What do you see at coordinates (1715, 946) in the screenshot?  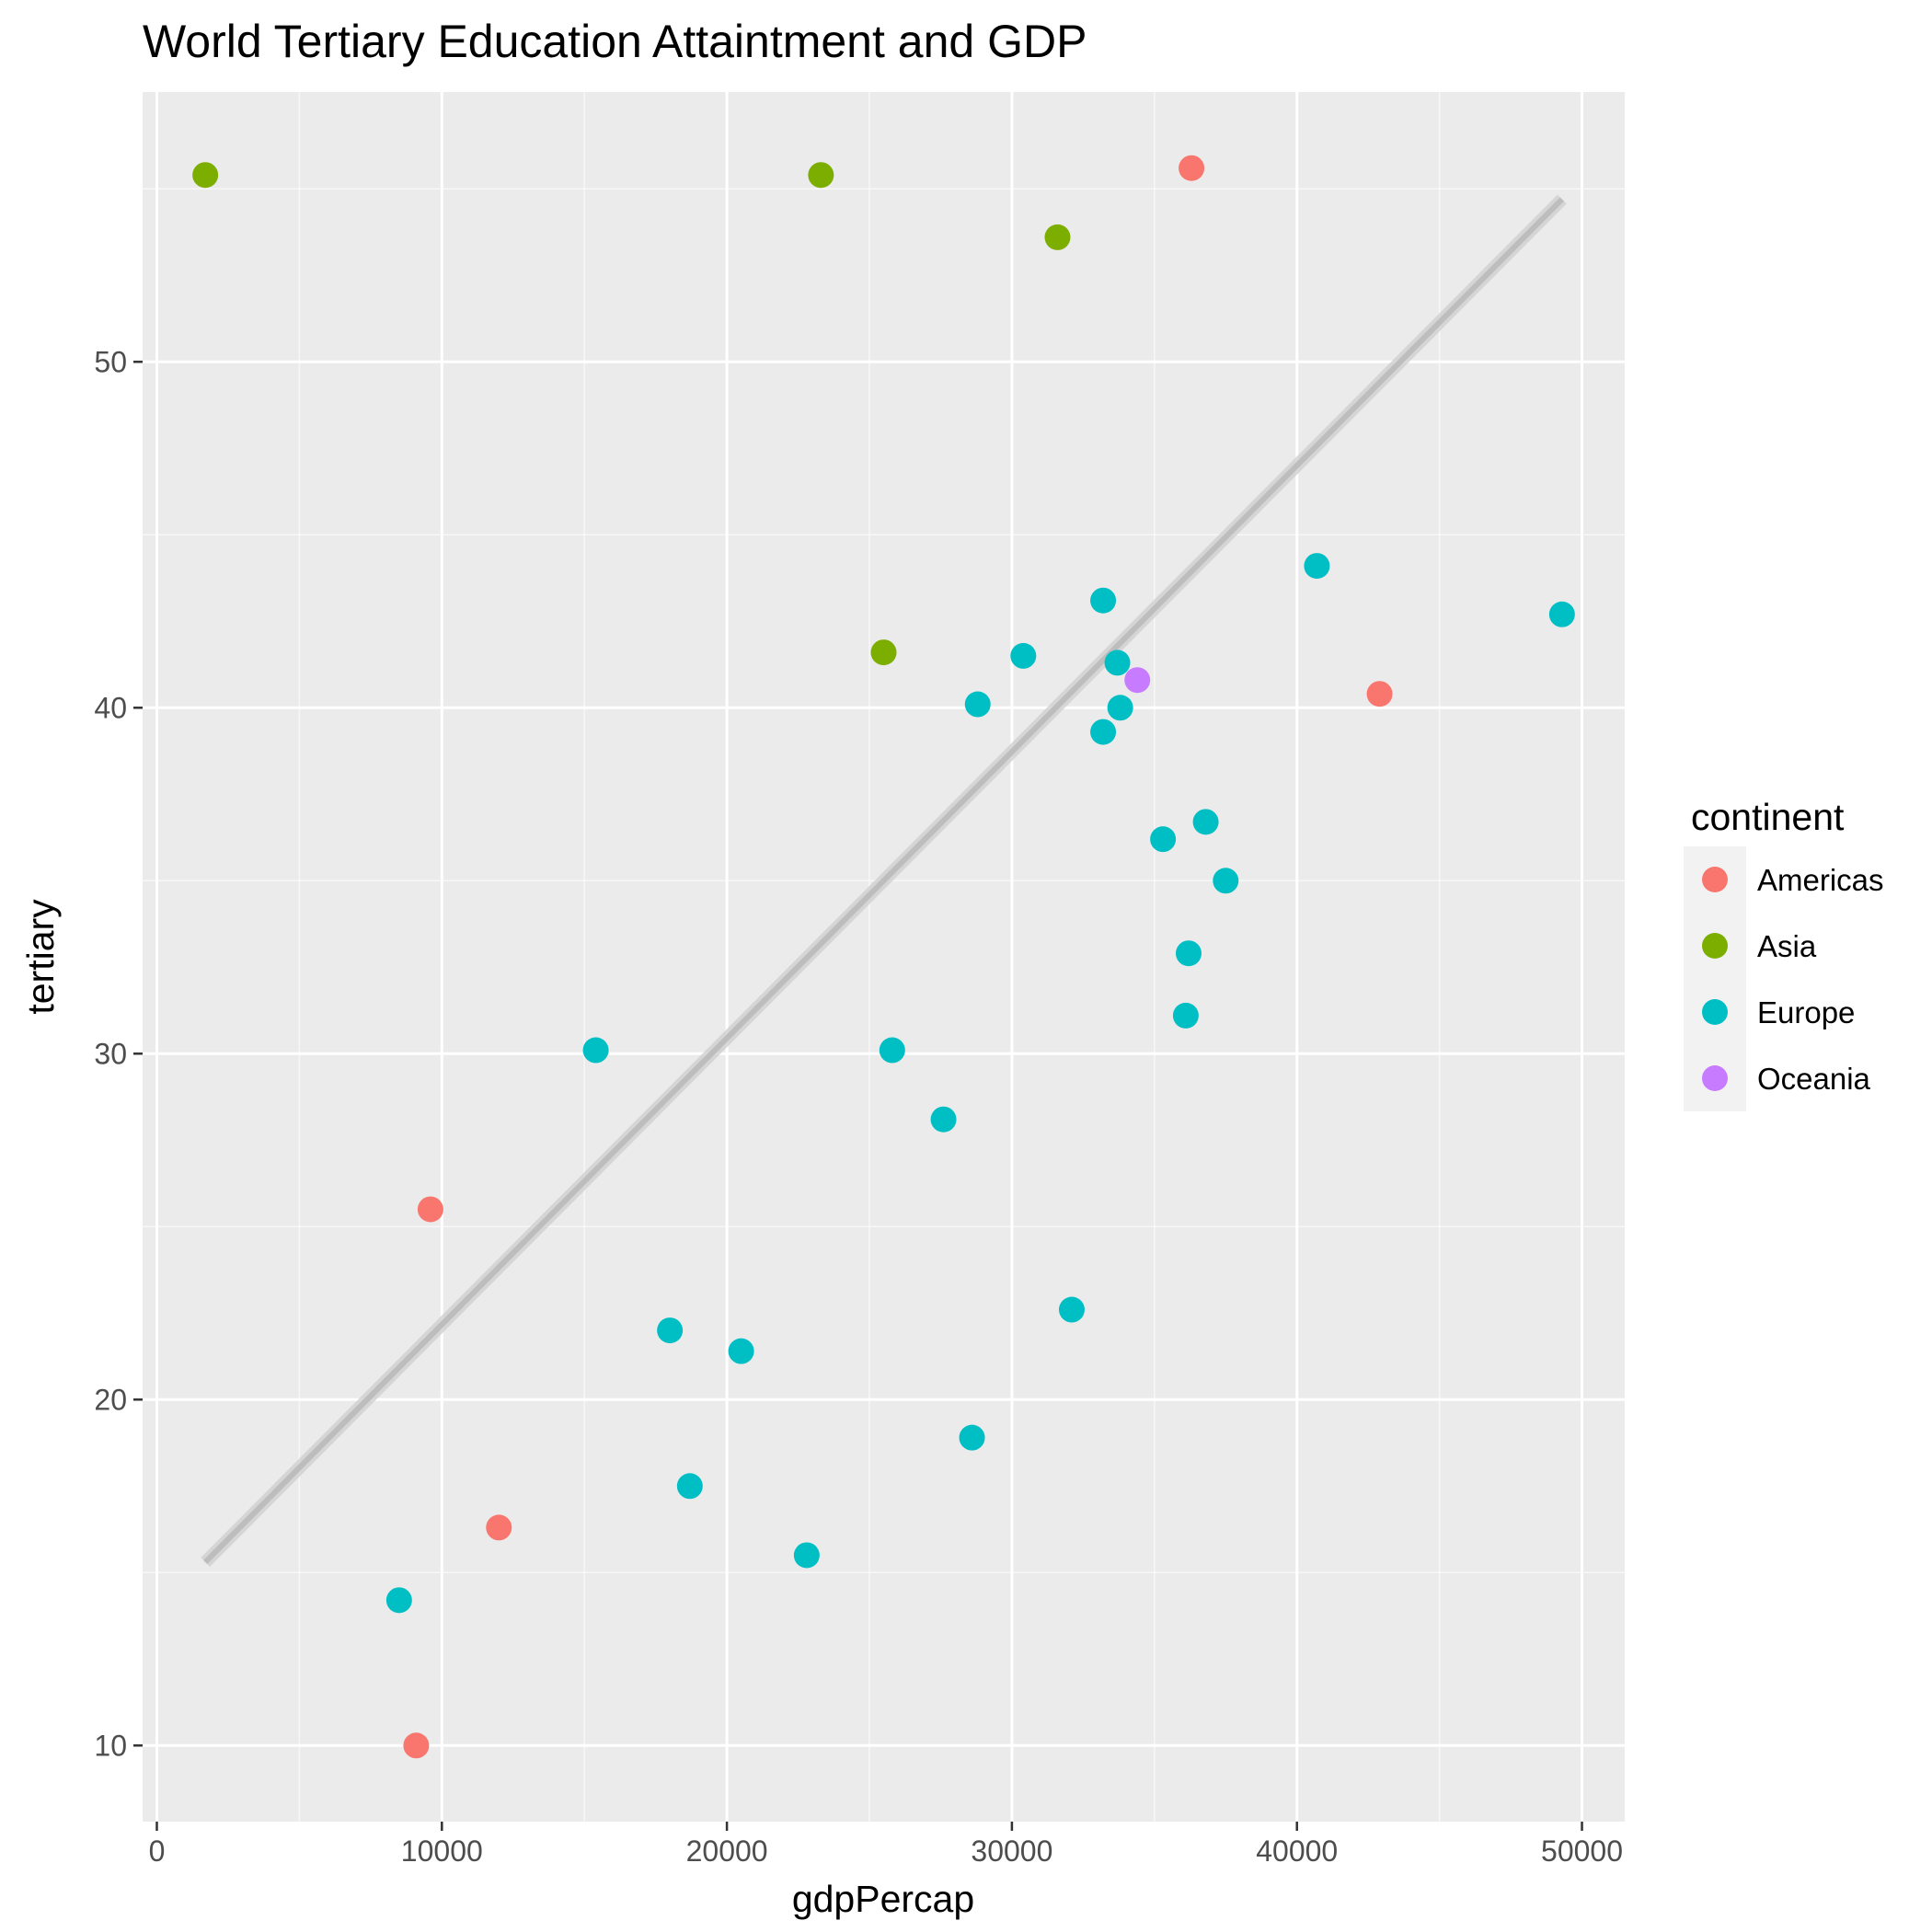 I see `legend-swatch-asia` at bounding box center [1715, 946].